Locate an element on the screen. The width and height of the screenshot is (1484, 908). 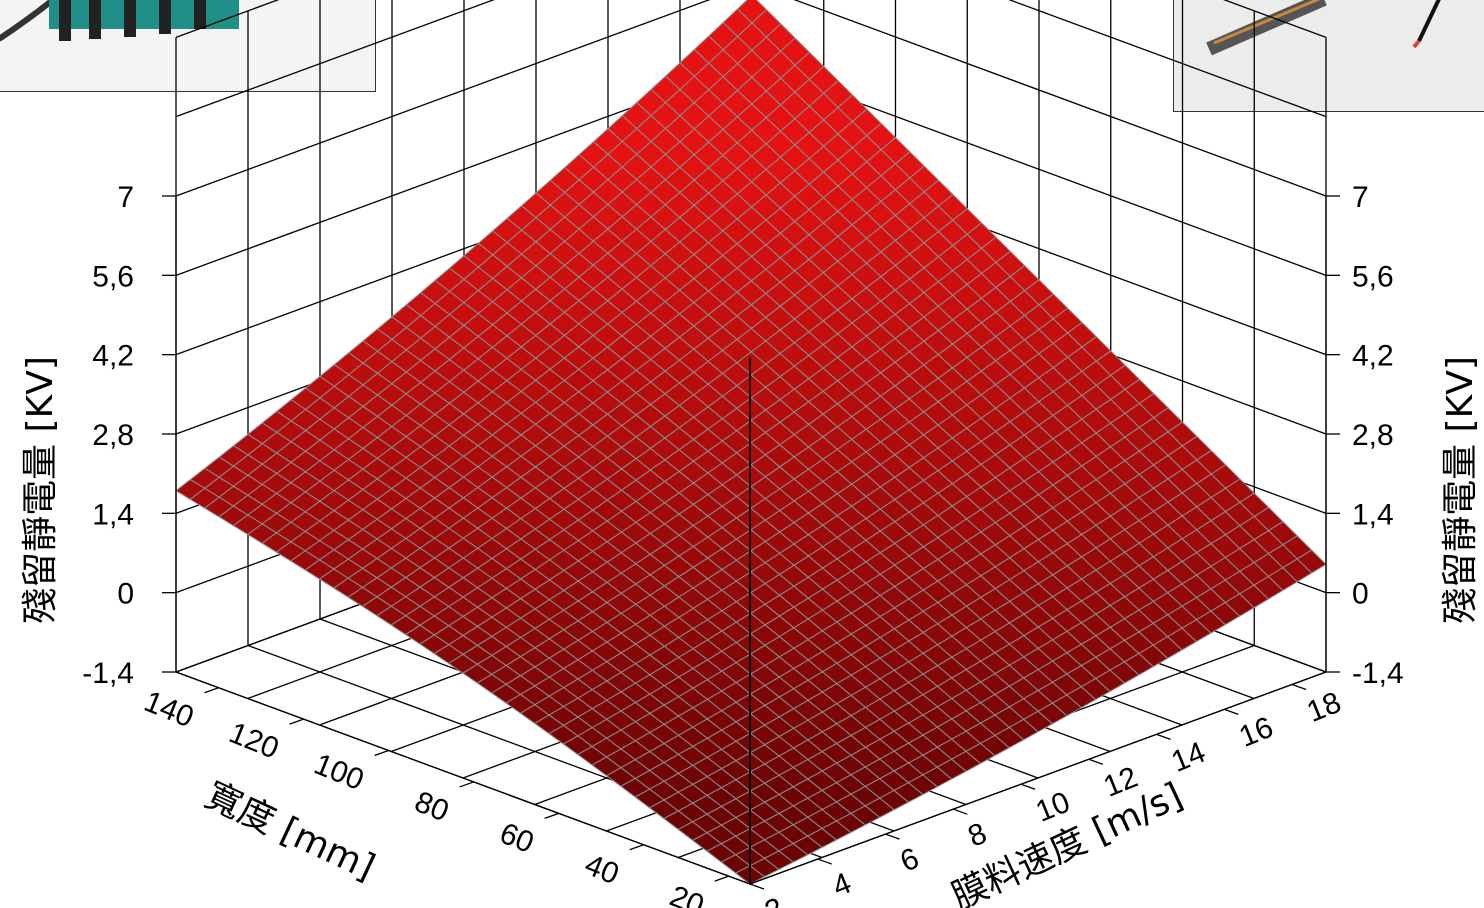
width-axis-line is located at coordinates (463, 778).